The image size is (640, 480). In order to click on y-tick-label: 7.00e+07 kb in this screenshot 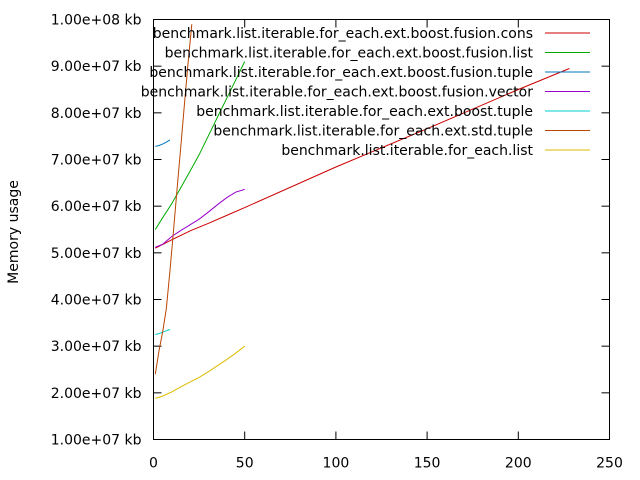, I will do `click(96, 161)`.